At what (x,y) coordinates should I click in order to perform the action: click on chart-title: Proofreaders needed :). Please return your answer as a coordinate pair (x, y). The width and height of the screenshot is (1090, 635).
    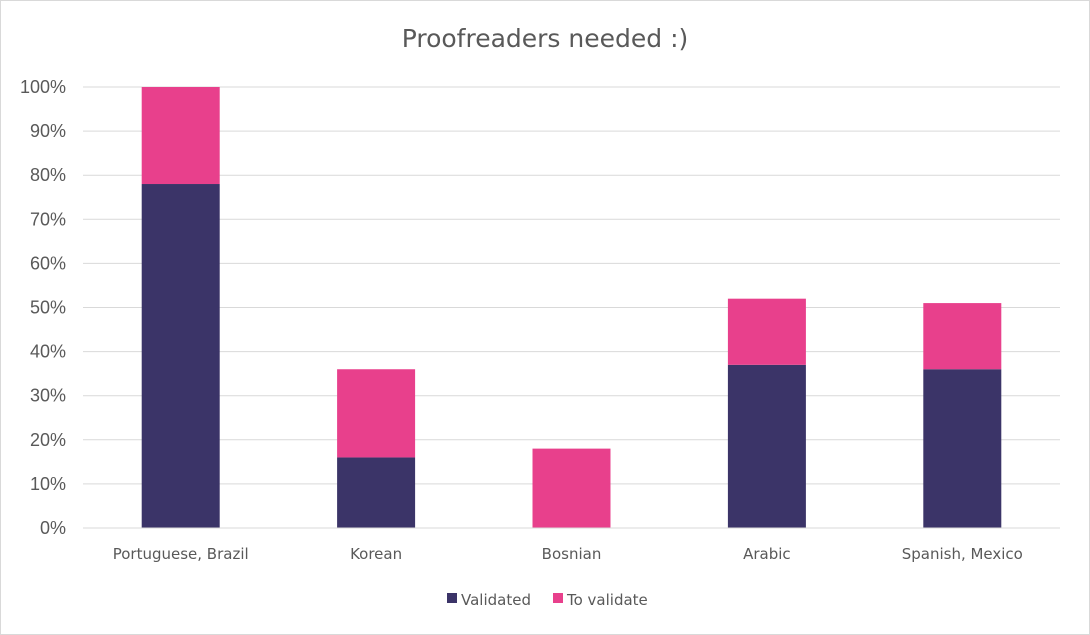
    Looking at the image, I should click on (545, 38).